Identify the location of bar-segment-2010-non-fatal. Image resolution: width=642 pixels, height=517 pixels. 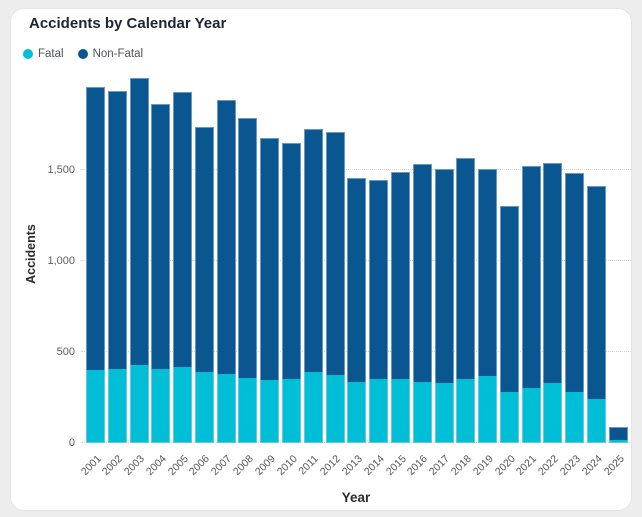
(292, 261).